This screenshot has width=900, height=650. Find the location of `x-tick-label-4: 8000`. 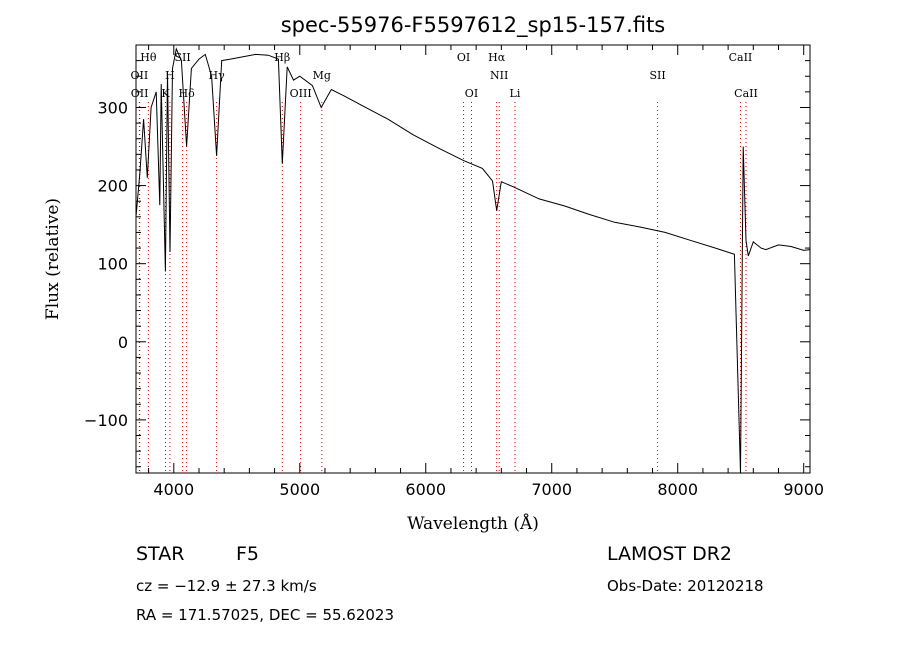

x-tick-label-4: 8000 is located at coordinates (677, 489).